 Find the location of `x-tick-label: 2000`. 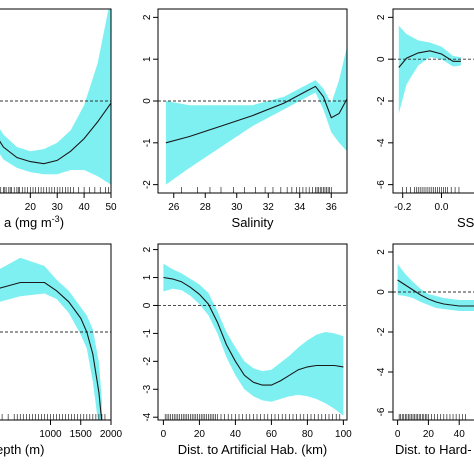

x-tick-label: 2000 is located at coordinates (111, 434).